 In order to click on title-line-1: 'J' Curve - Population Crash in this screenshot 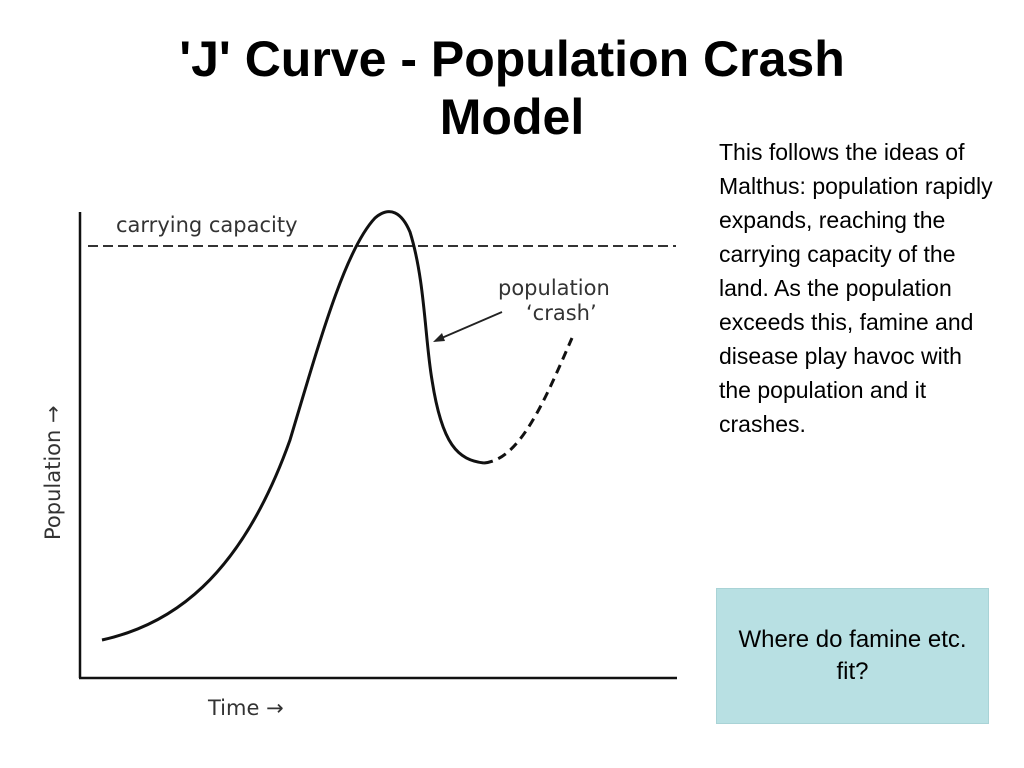, I will do `click(512, 59)`.